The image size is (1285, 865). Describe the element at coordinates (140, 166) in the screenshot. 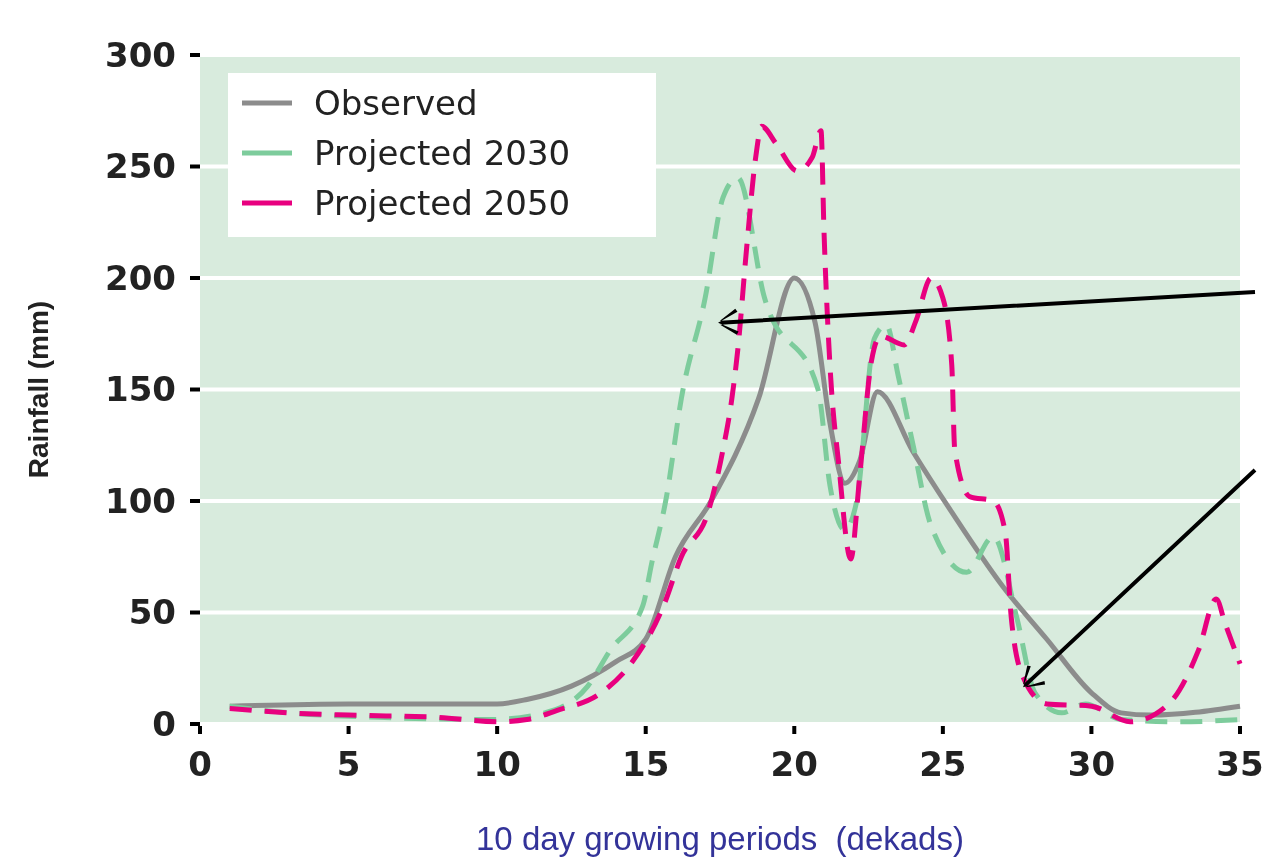

I see `y-tick-label: 250` at that location.